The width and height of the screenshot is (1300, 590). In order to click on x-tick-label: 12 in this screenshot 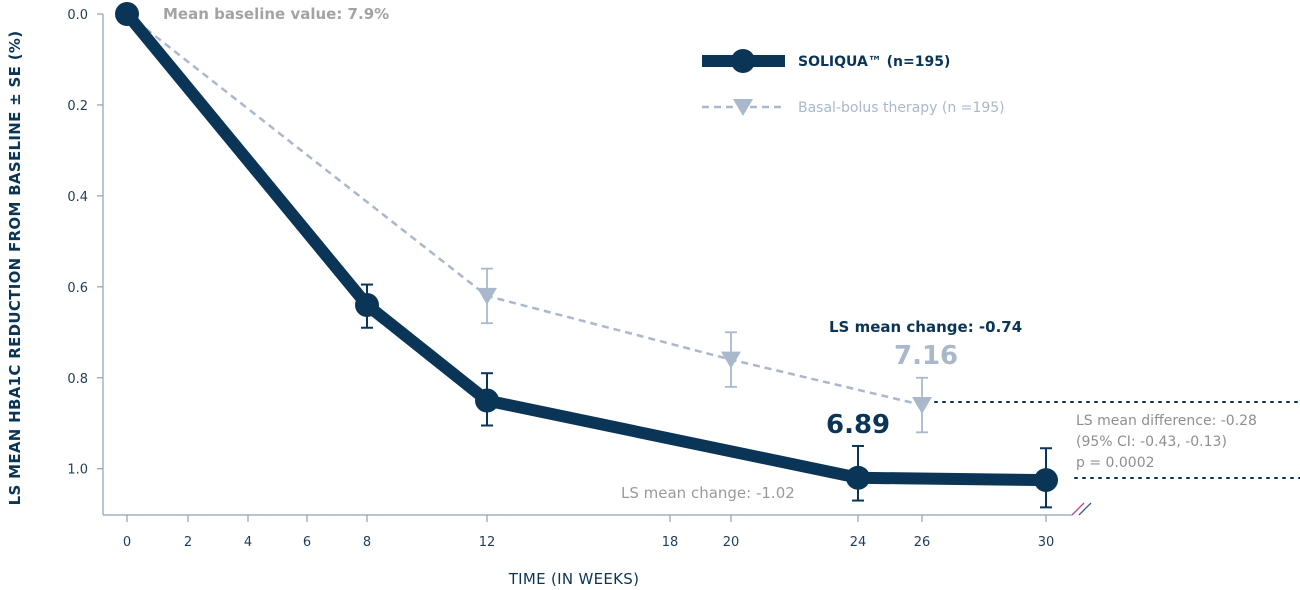, I will do `click(487, 542)`.